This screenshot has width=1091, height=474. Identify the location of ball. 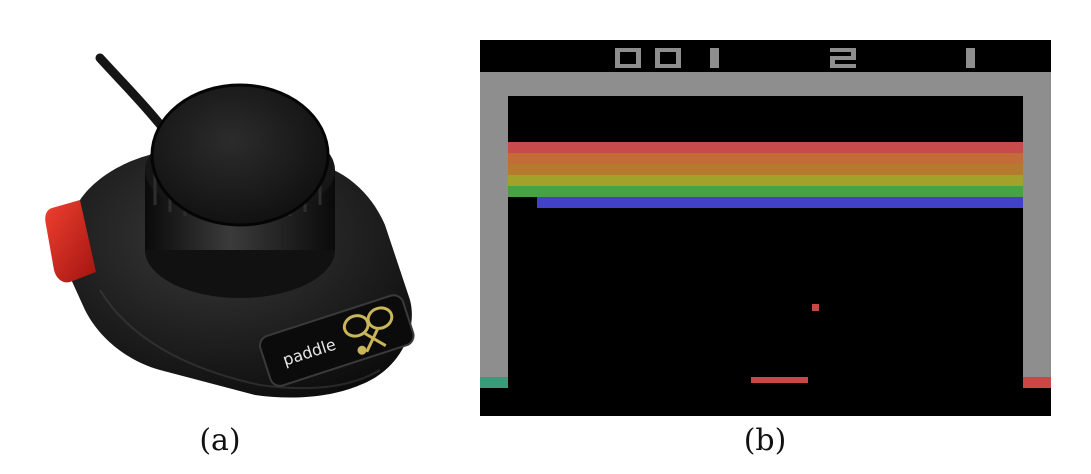
(815, 307).